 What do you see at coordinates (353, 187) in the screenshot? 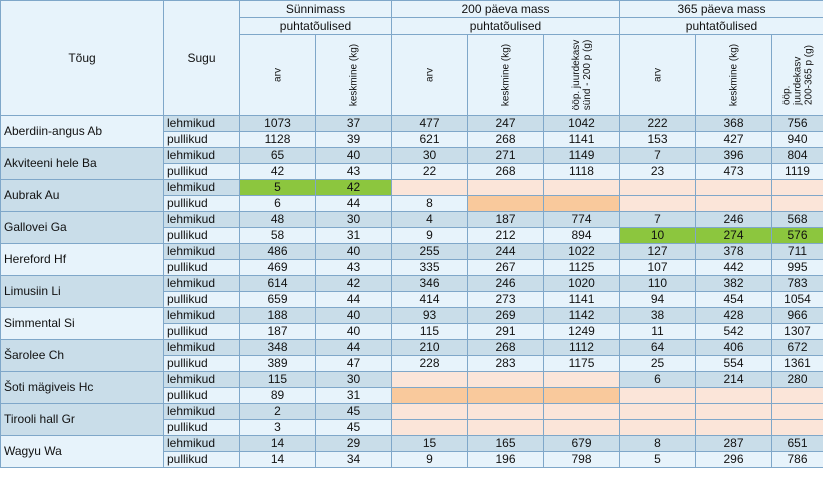
I see `value-cell: 42` at bounding box center [353, 187].